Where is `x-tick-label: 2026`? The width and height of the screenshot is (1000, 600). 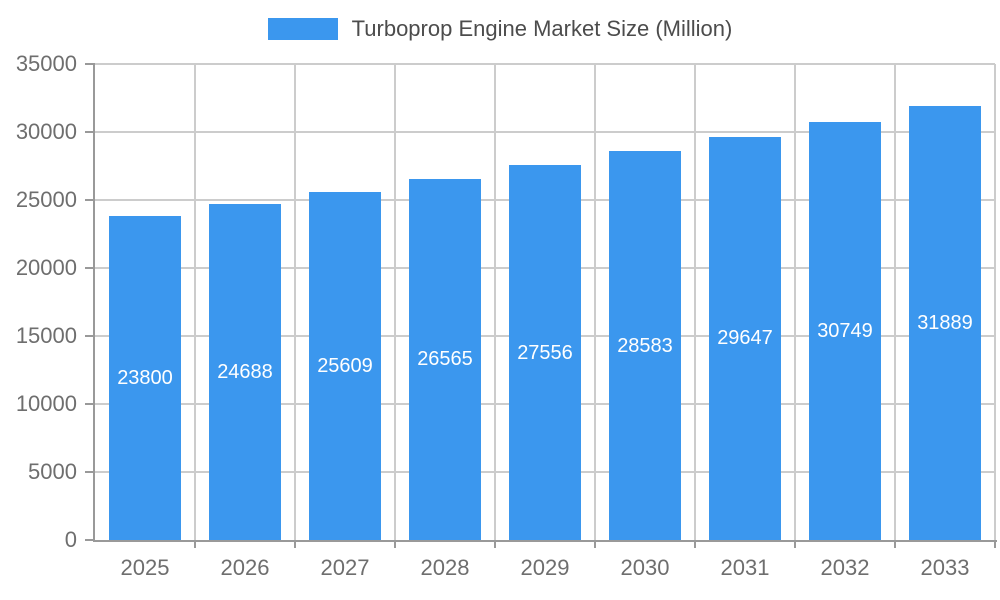 x-tick-label: 2026 is located at coordinates (245, 567).